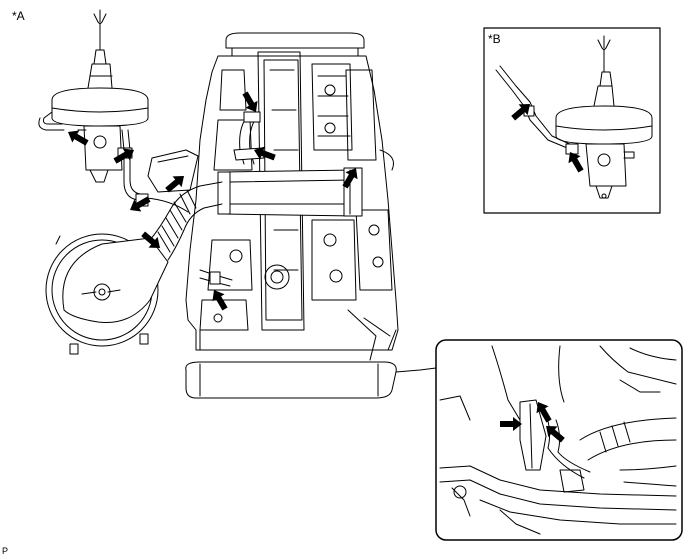 This screenshot has width=688, height=560. Describe the element at coordinates (18, 16) in the screenshot. I see `view-label-a: *A` at that location.